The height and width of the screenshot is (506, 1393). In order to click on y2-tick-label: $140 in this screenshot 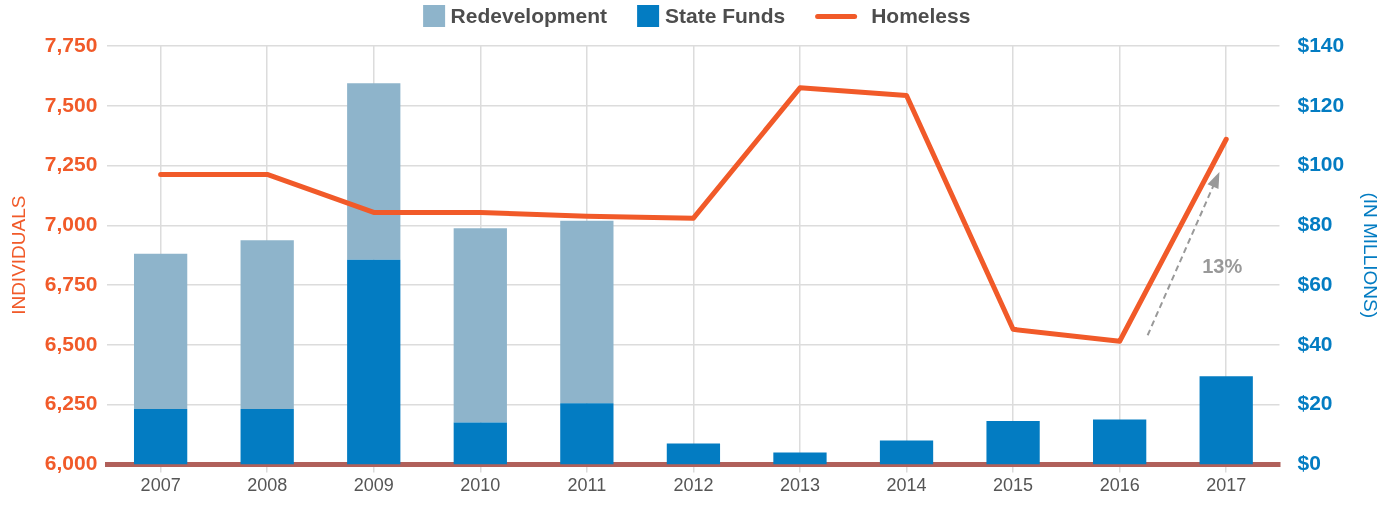, I will do `click(1321, 44)`.